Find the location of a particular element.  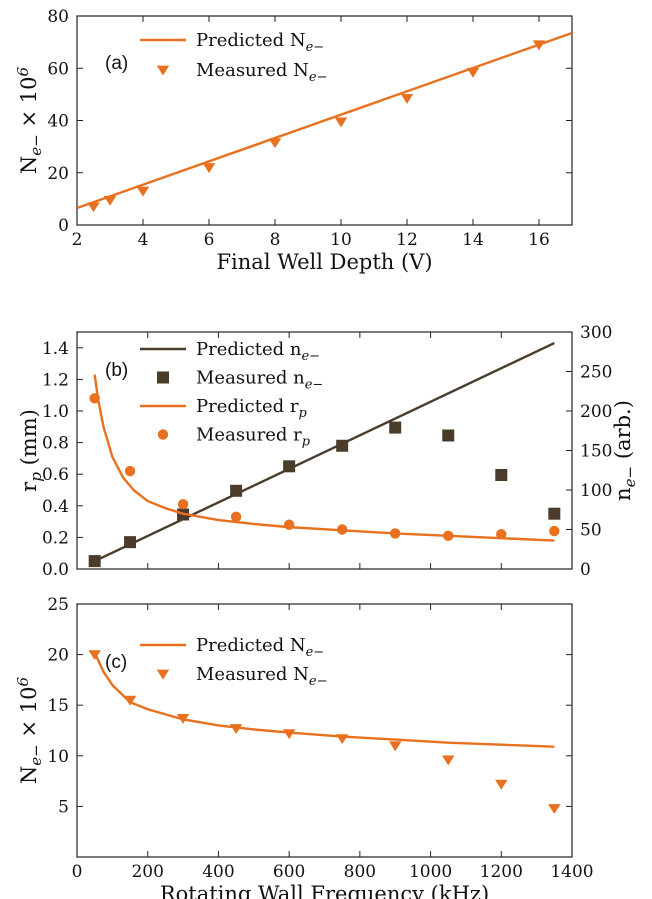

y2-tick-label: 100 is located at coordinates (596, 491).